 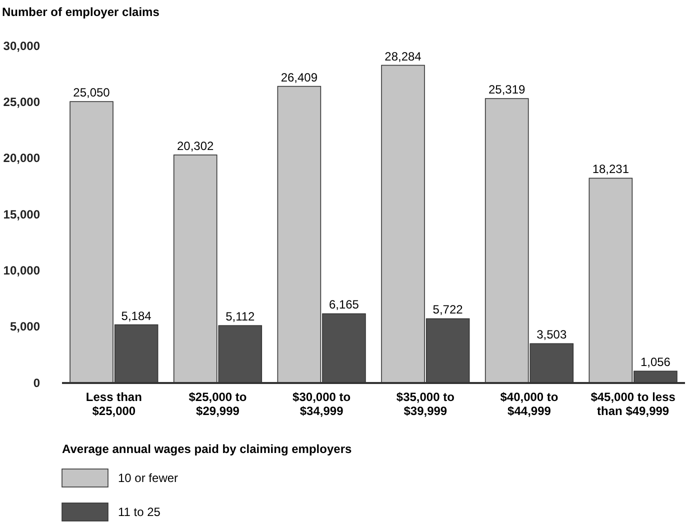 I want to click on y-tick-label: 25,000, so click(x=21, y=102).